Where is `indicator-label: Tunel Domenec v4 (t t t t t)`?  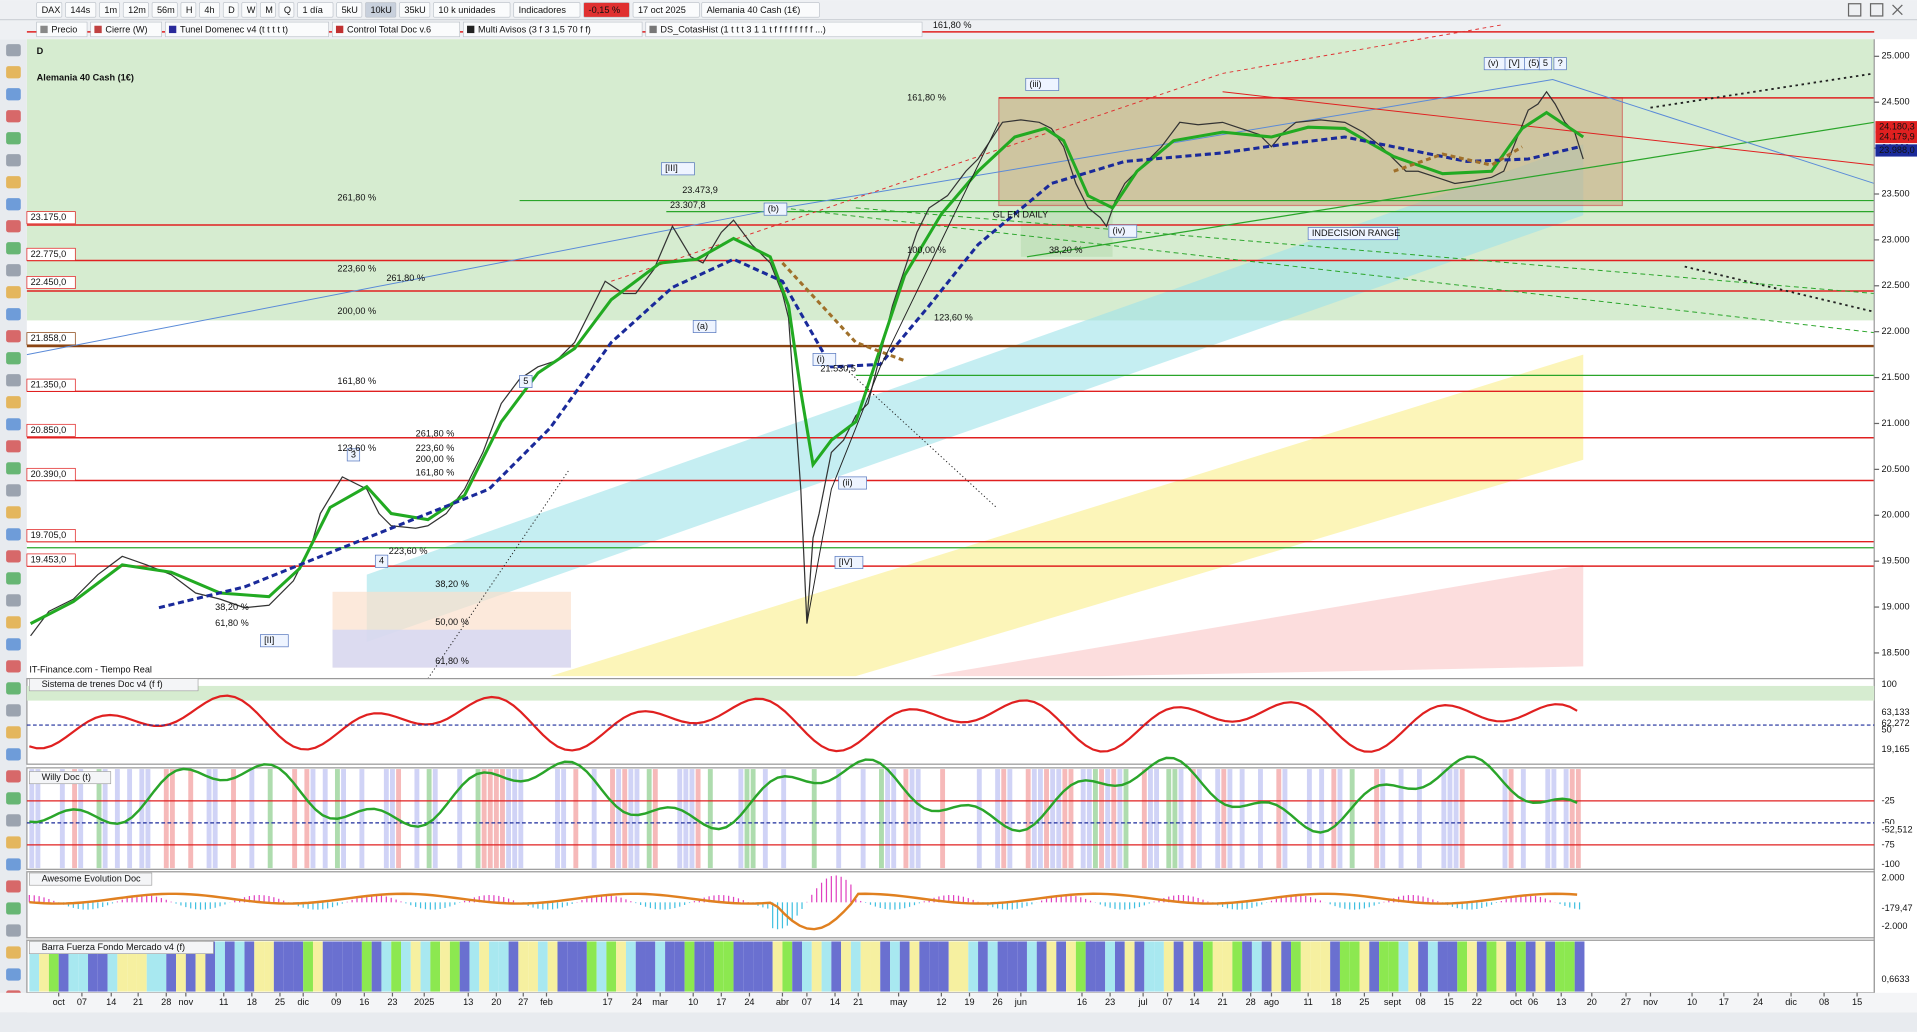 indicator-label: Tunel Domenec v4 (t t t t t) is located at coordinates (234, 29).